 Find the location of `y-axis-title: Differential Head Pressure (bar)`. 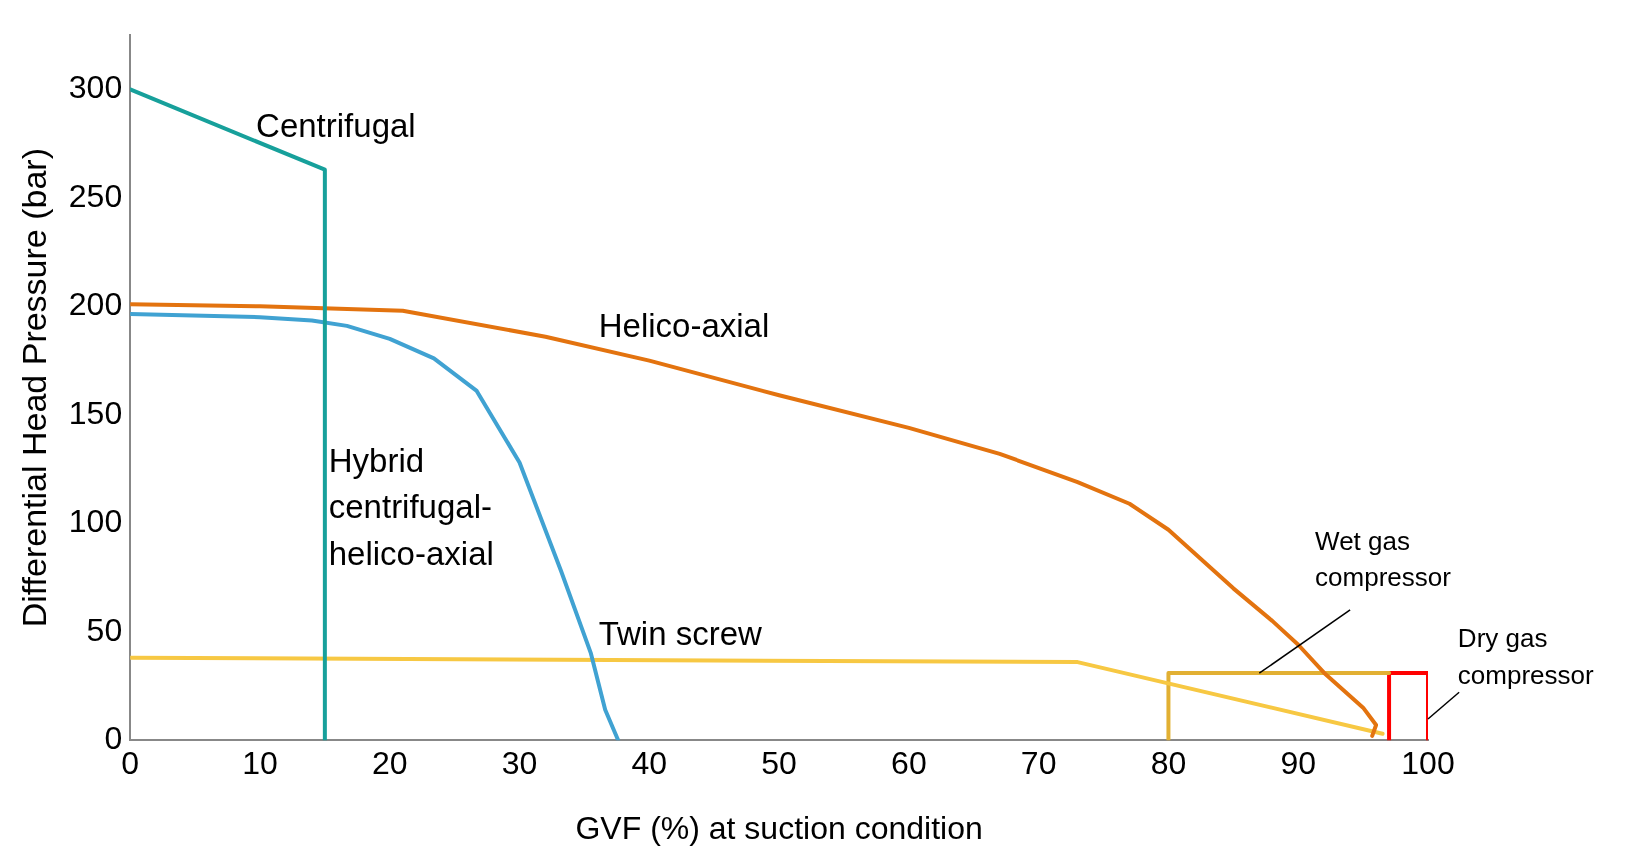

y-axis-title: Differential Head Pressure (bar) is located at coordinates (33, 388).